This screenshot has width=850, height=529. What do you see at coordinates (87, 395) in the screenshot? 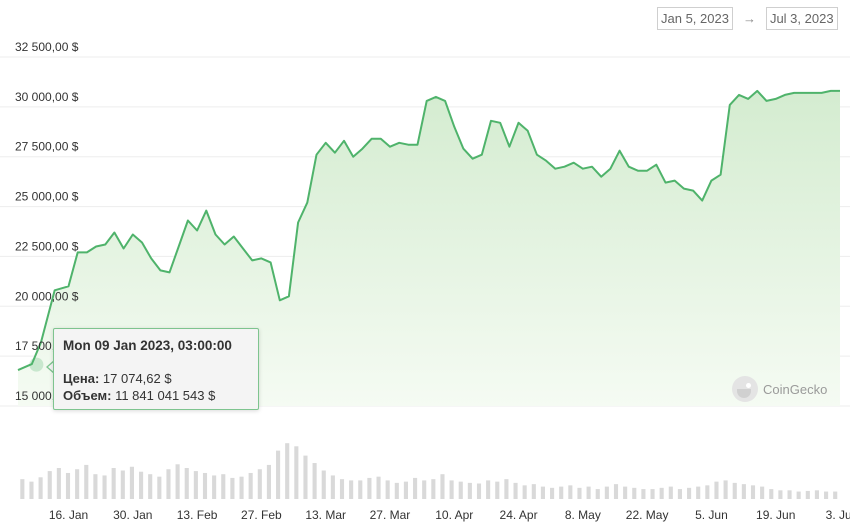
I see `tooltip-volume-label: Объем:` at bounding box center [87, 395].